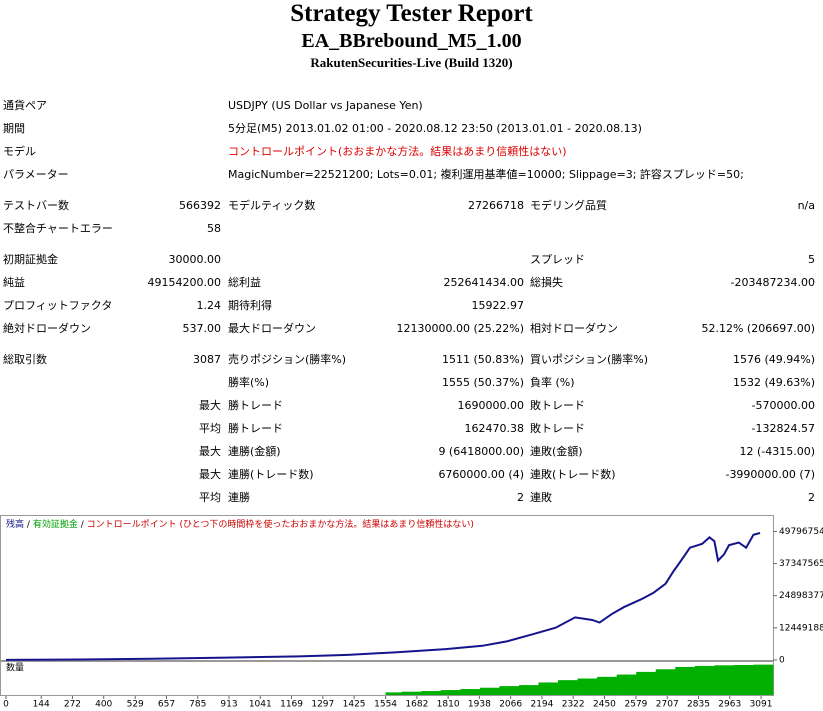 The width and height of the screenshot is (823, 711). Describe the element at coordinates (228, 705) in the screenshot. I see `x-tick-label: 913` at that location.